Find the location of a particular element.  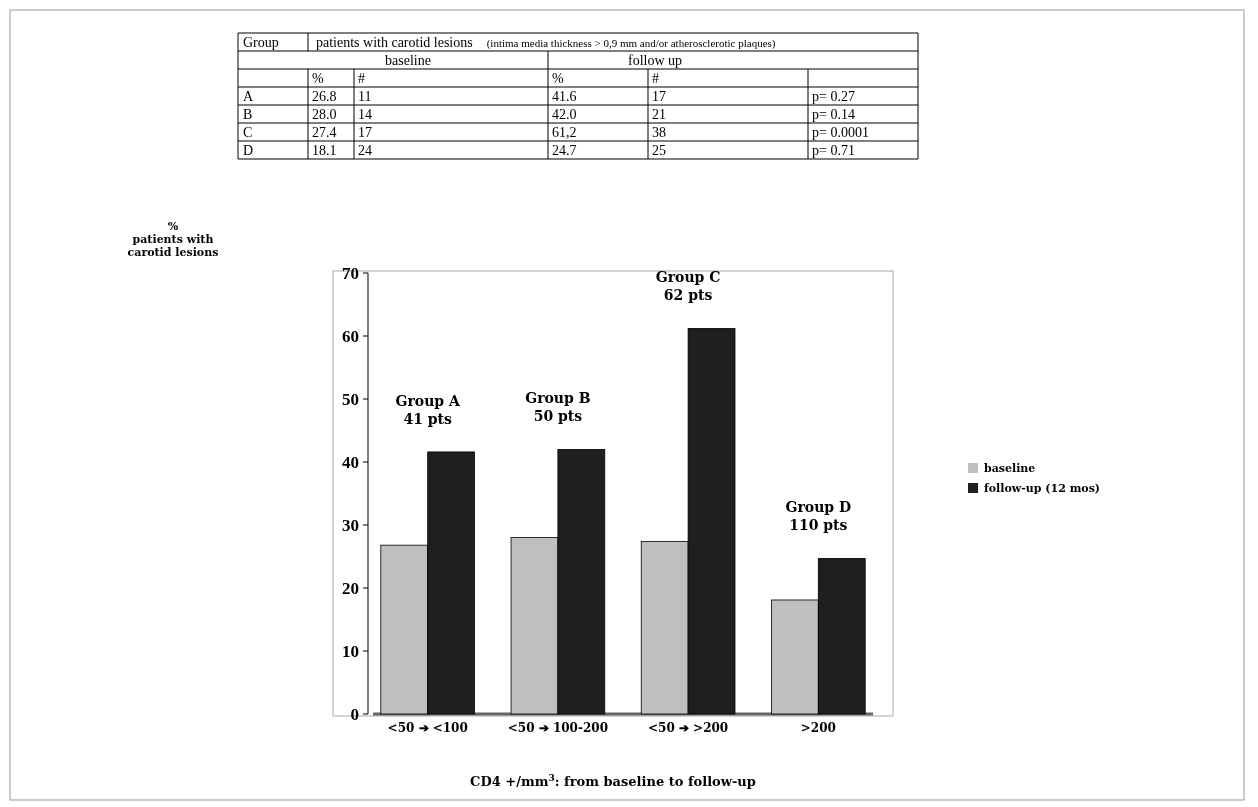

x-tick-label: <50 ➔ >200 is located at coordinates (688, 728).